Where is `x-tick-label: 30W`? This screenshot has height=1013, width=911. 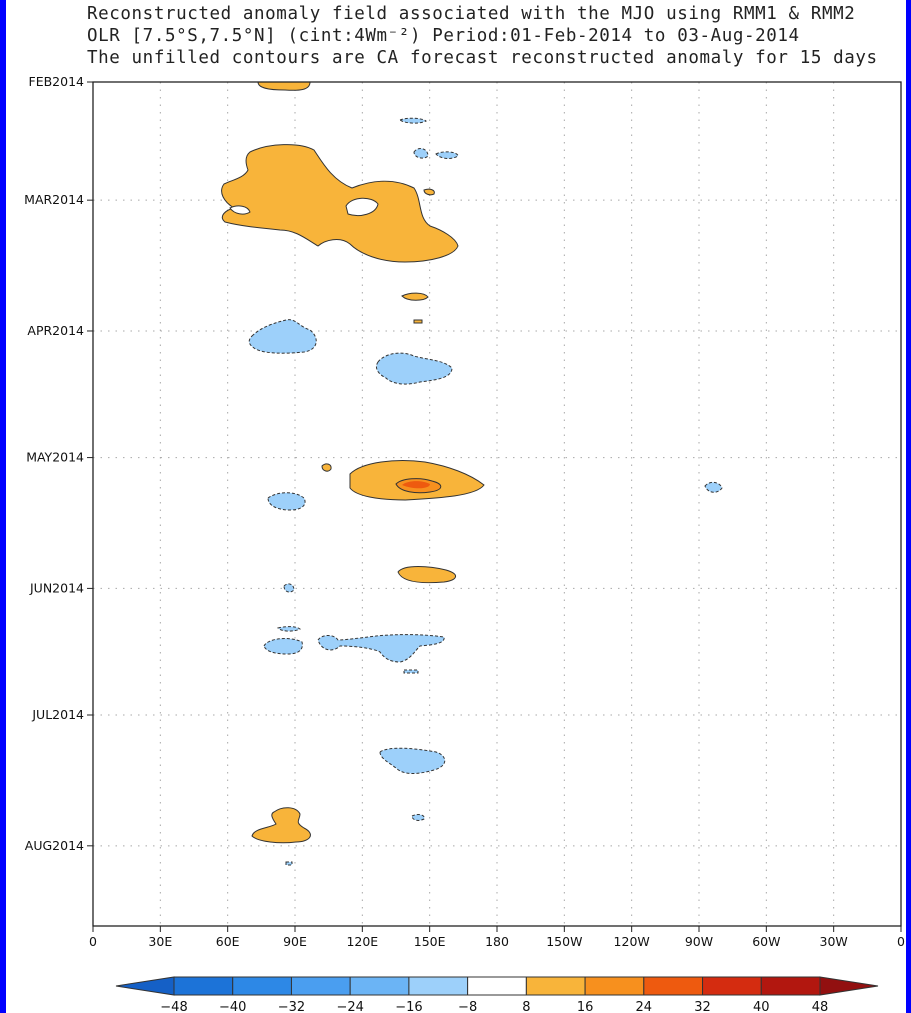 x-tick-label: 30W is located at coordinates (834, 941).